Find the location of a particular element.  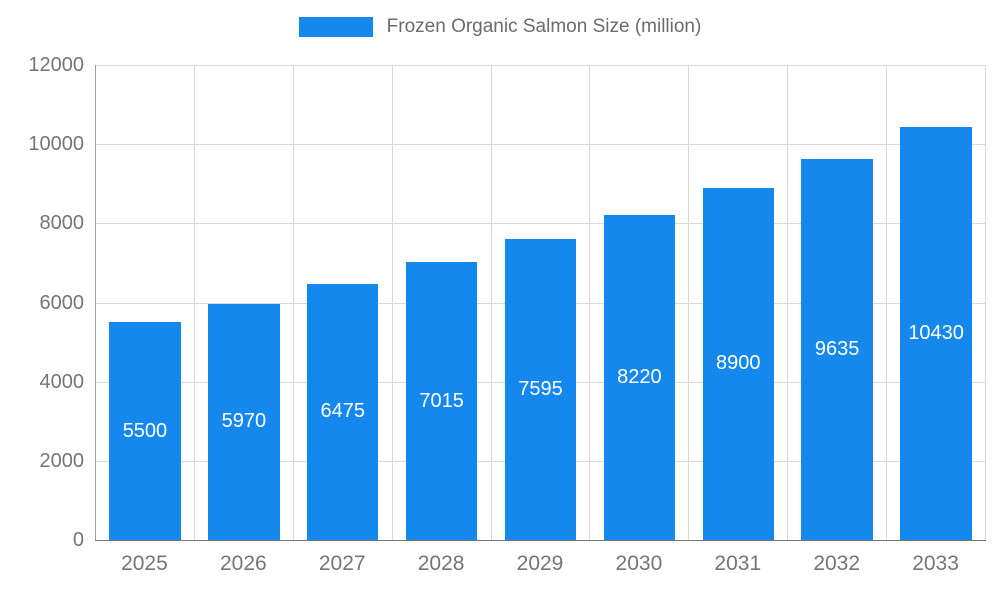

x-tick-label: 2025 is located at coordinates (144, 563).